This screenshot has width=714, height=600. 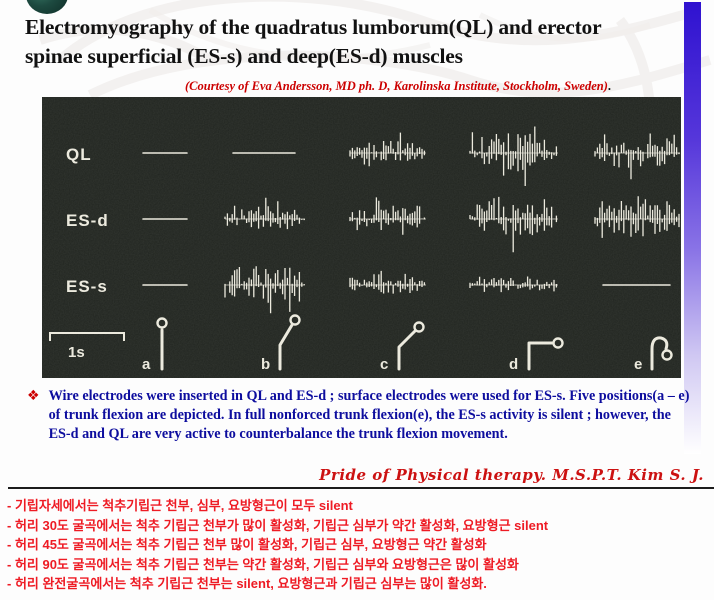 I want to click on emg-row-label: ES-d, so click(x=87, y=220).